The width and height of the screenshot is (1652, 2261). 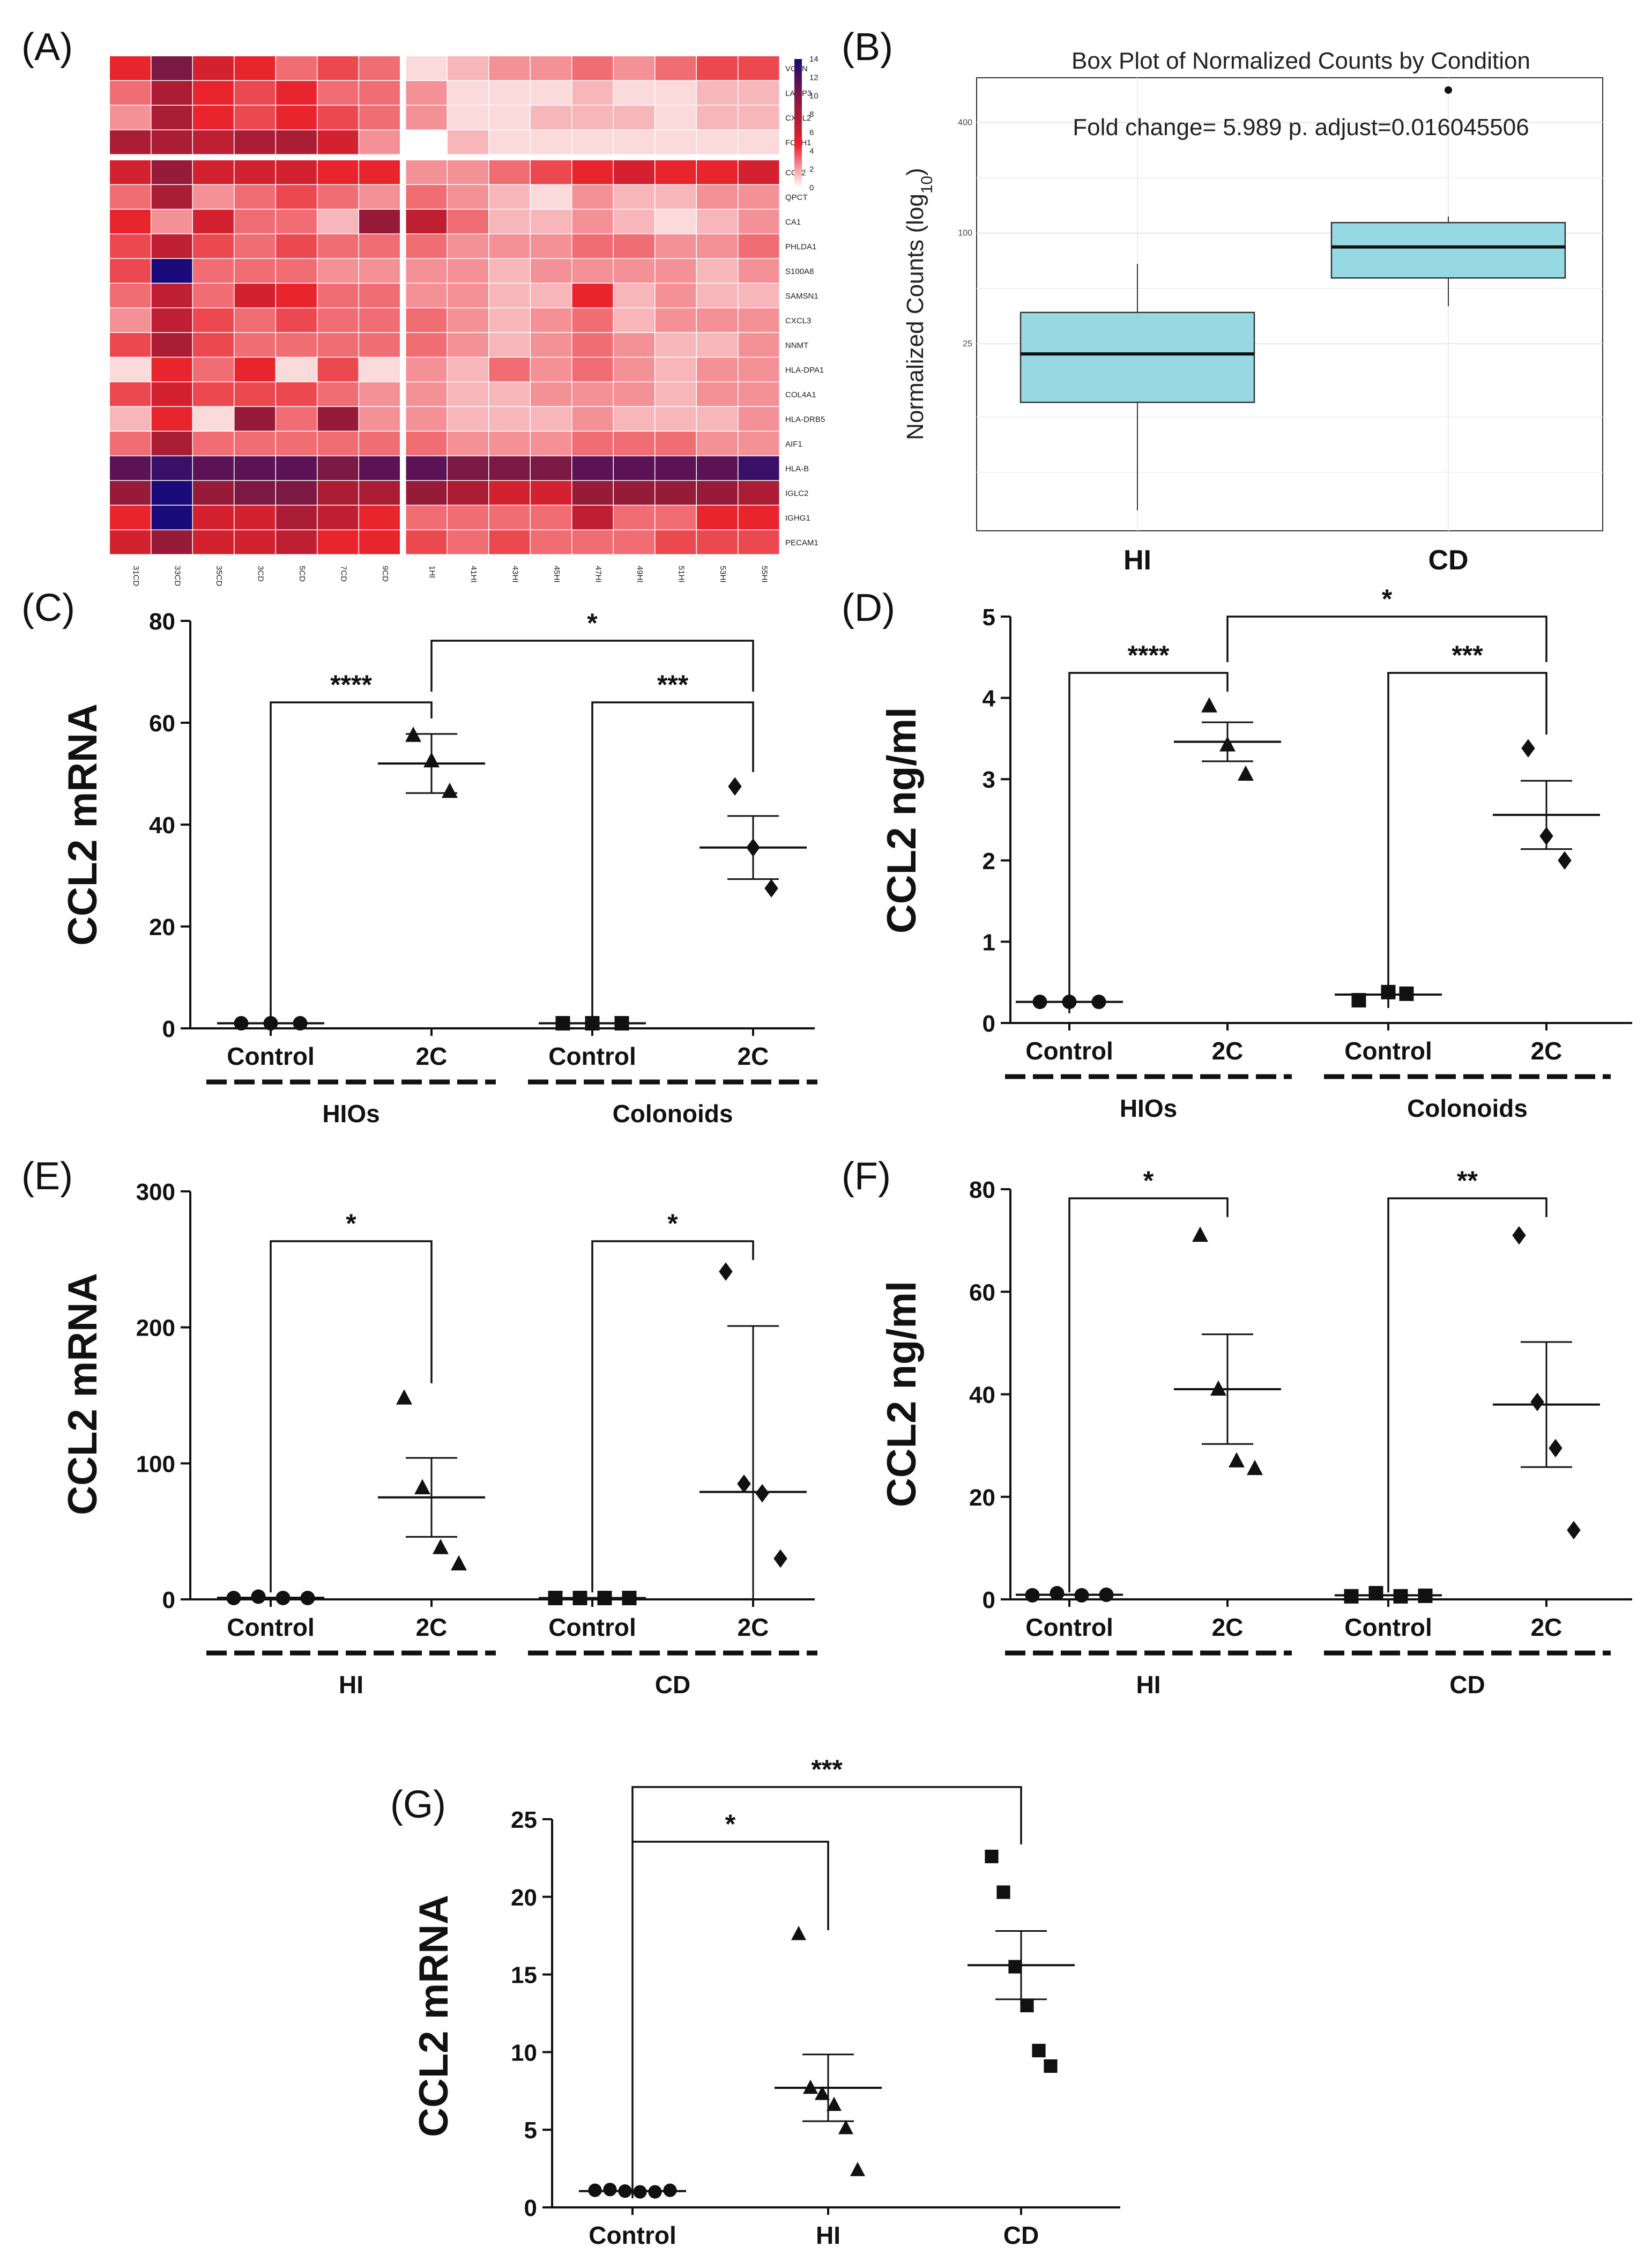 I want to click on heatmap-row-label: HLA-DRB5, so click(x=805, y=419).